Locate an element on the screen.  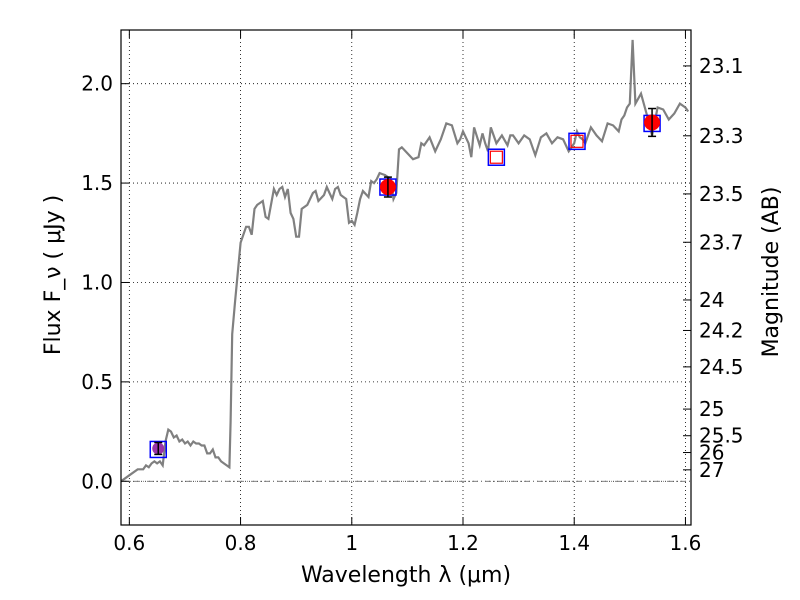
y-tick-label: 0.5 is located at coordinates (97, 382).